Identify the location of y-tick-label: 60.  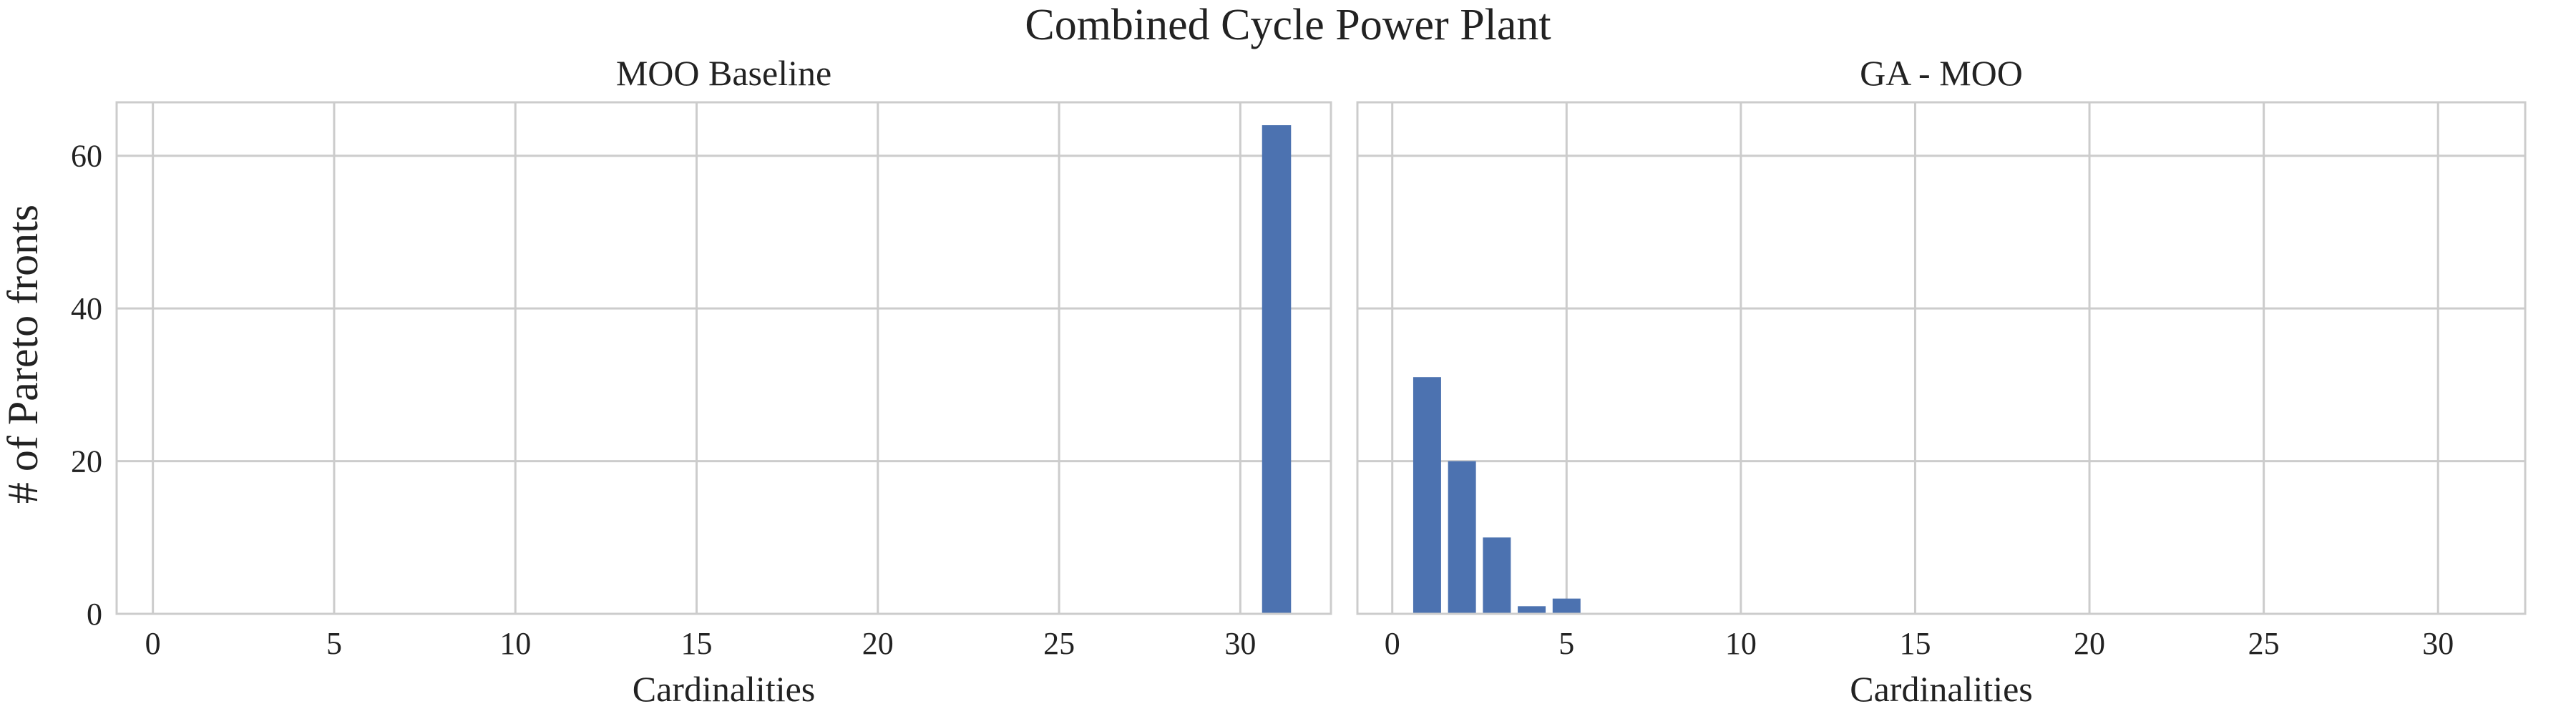
(86, 156).